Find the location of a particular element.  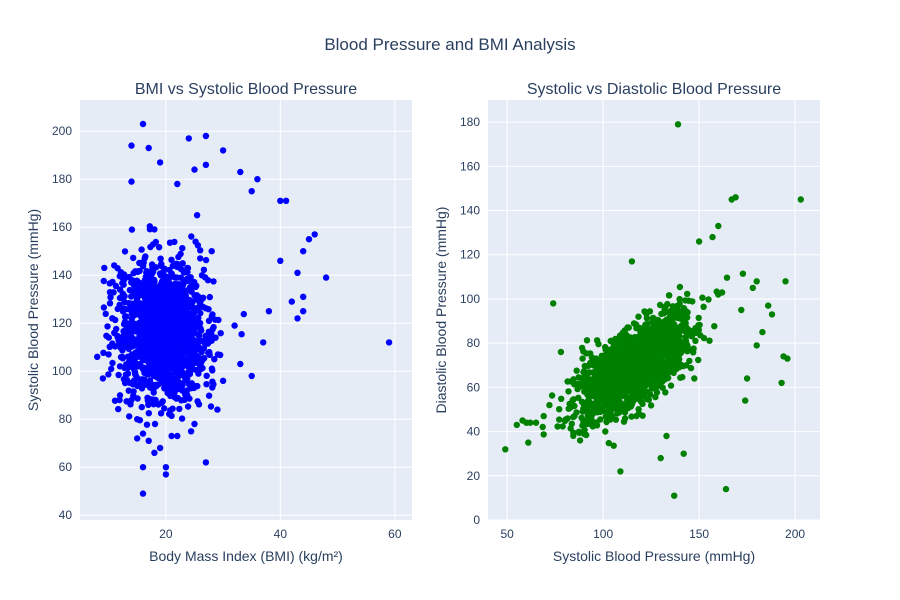

left-x-tick-label: 20 is located at coordinates (166, 534).